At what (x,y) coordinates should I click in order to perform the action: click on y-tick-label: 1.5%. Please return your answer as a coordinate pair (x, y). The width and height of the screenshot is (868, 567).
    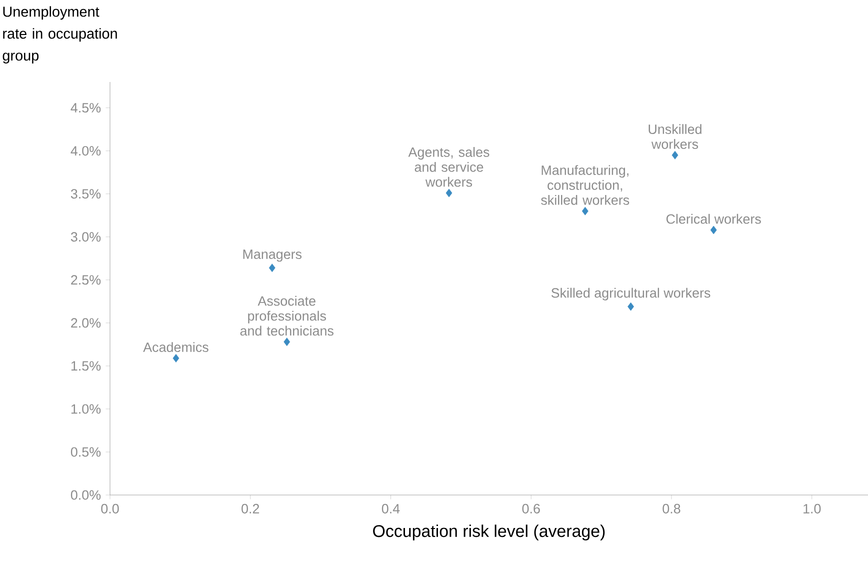
    Looking at the image, I should click on (86, 366).